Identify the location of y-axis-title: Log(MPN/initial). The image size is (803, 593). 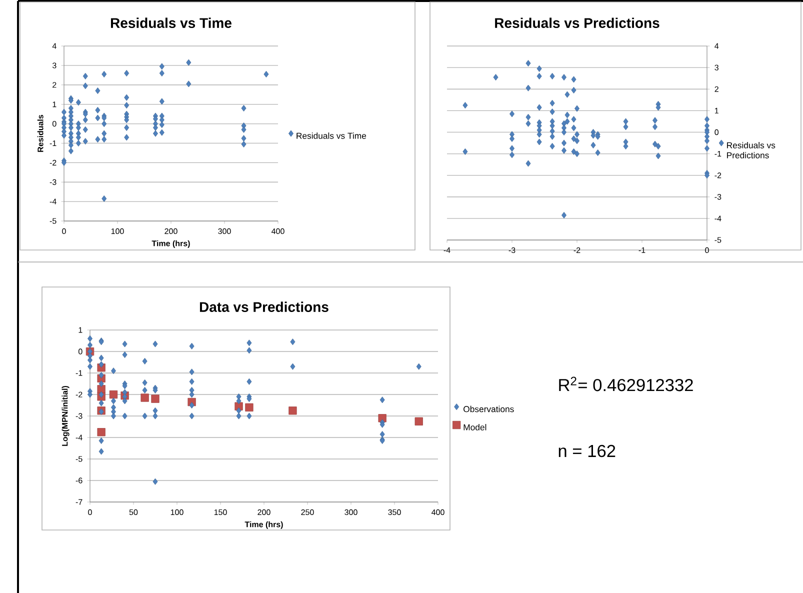
(66, 416).